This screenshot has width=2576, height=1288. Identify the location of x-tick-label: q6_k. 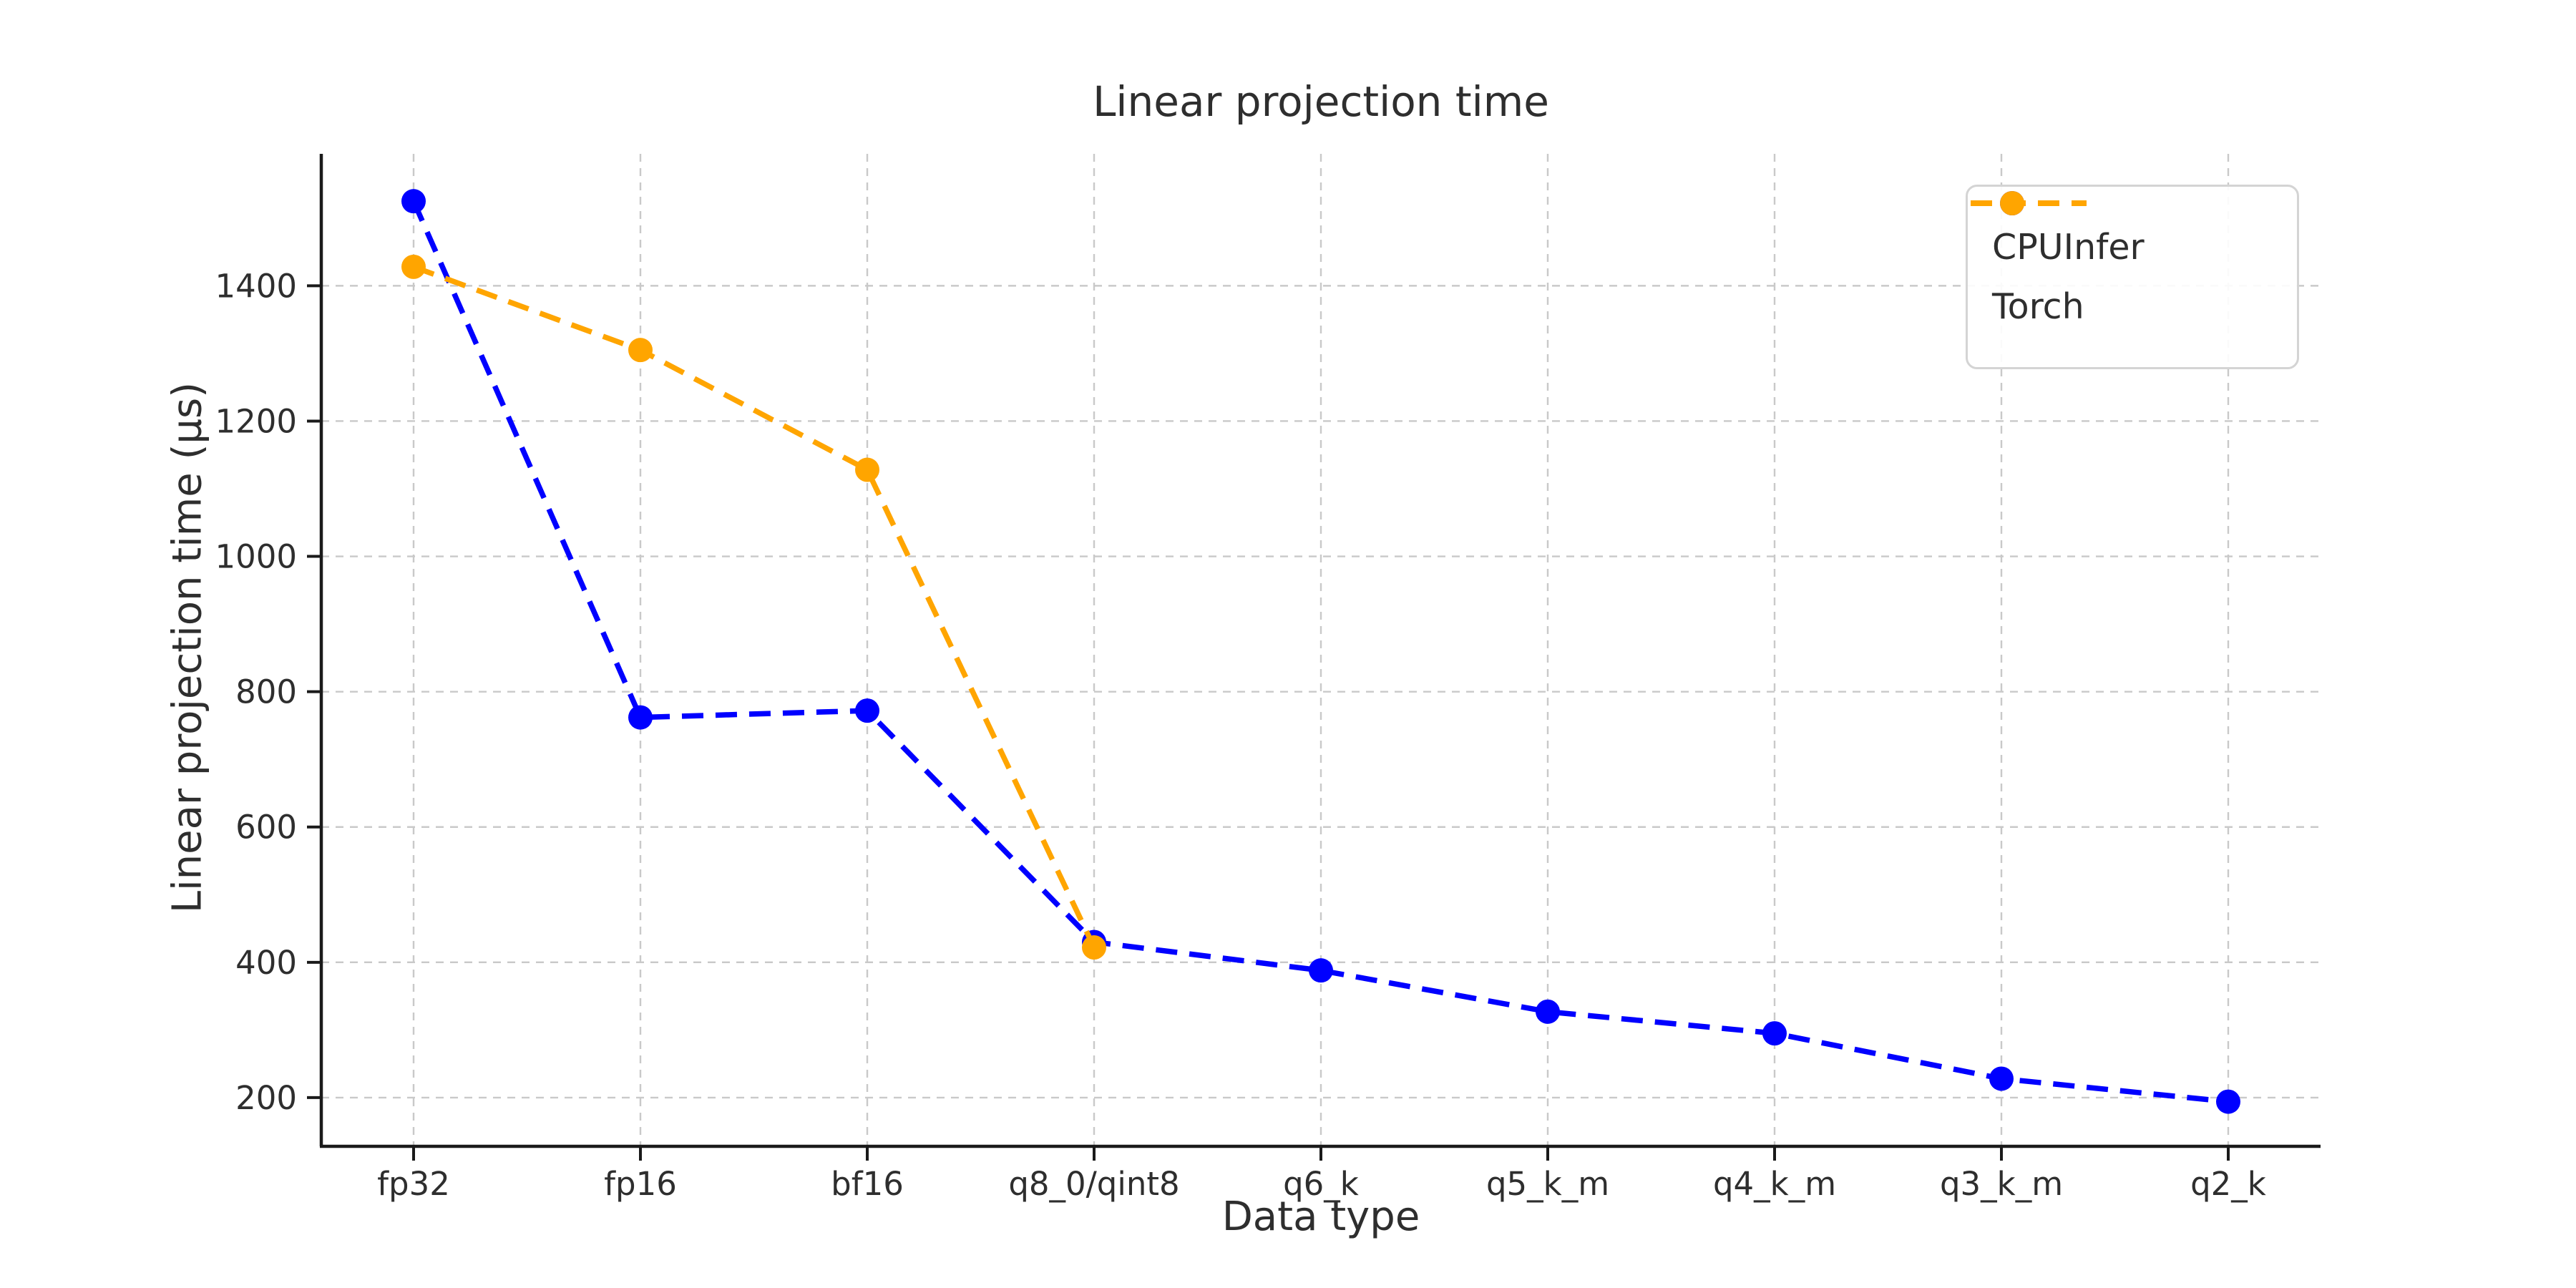
(1321, 1184).